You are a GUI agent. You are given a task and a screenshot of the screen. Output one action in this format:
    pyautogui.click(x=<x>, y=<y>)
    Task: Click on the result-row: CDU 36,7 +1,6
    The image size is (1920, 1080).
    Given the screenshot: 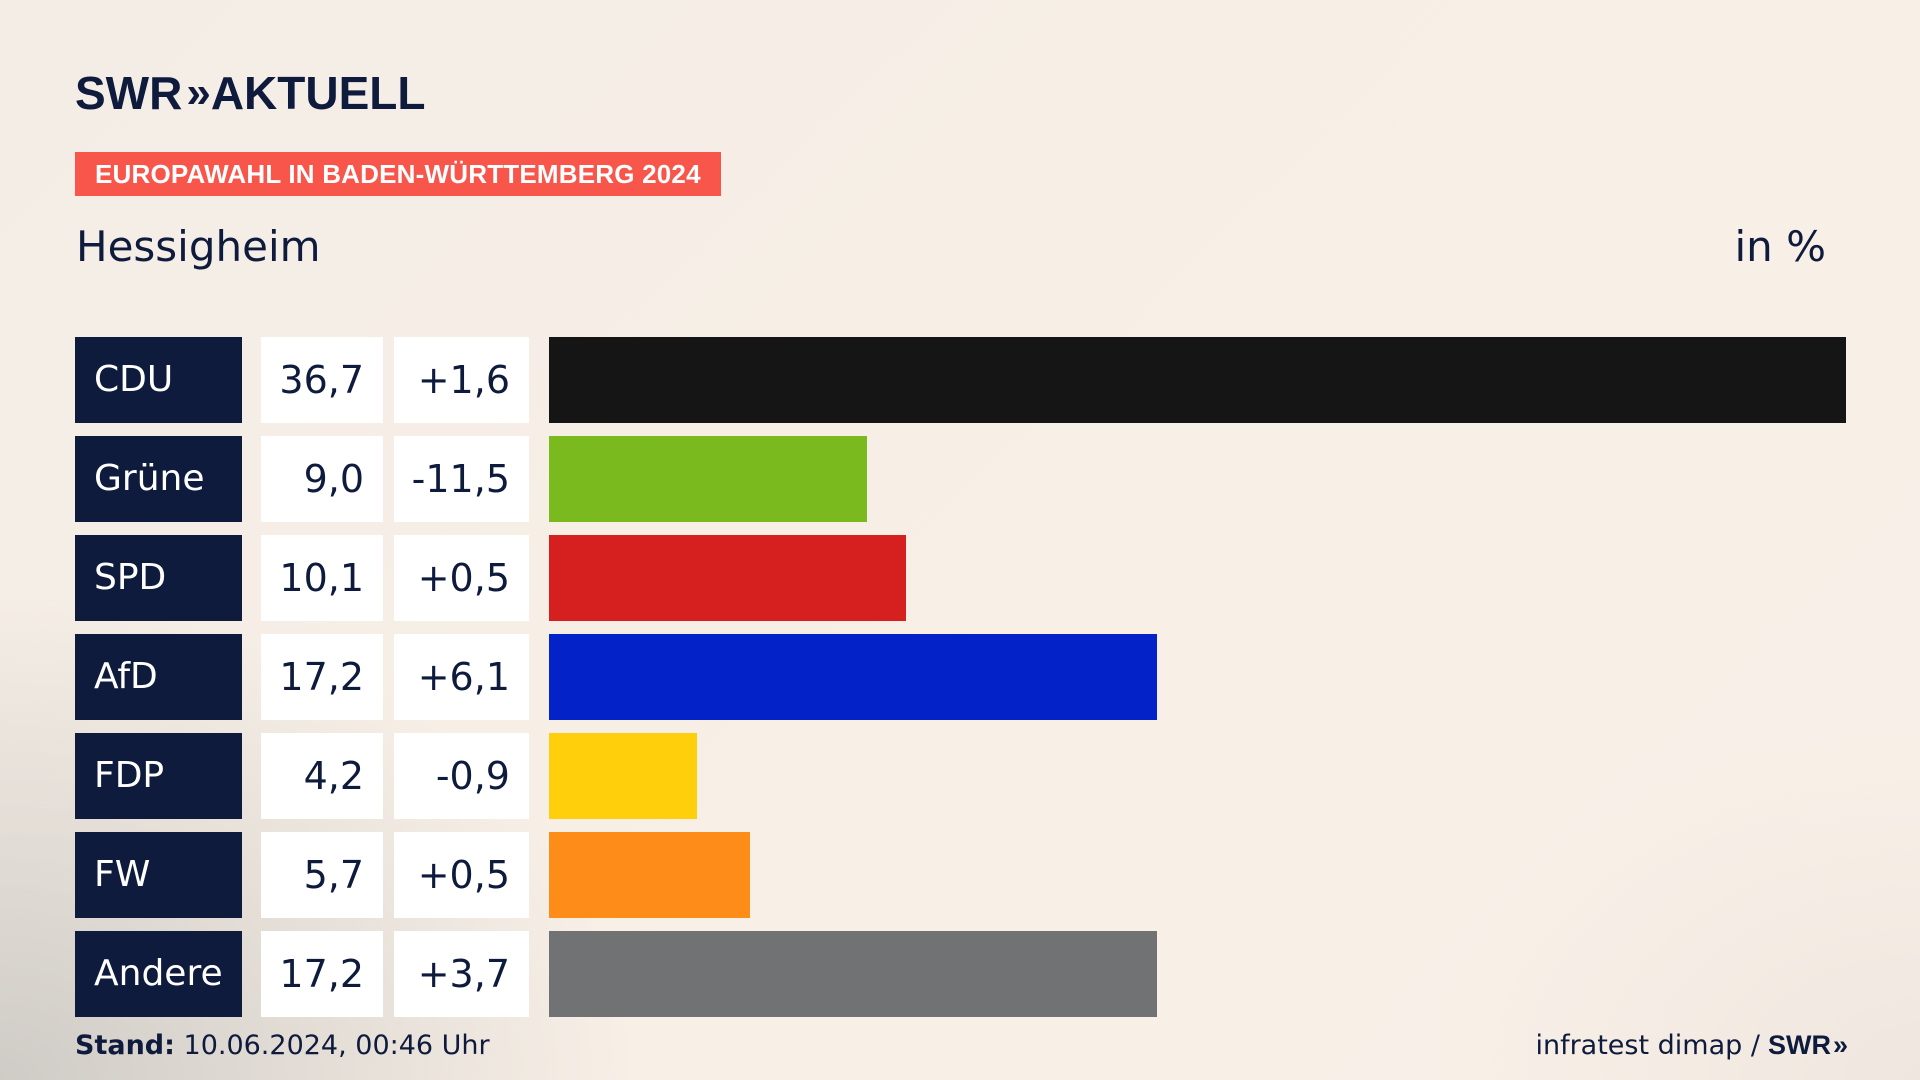 What is the action you would take?
    pyautogui.click(x=960, y=380)
    